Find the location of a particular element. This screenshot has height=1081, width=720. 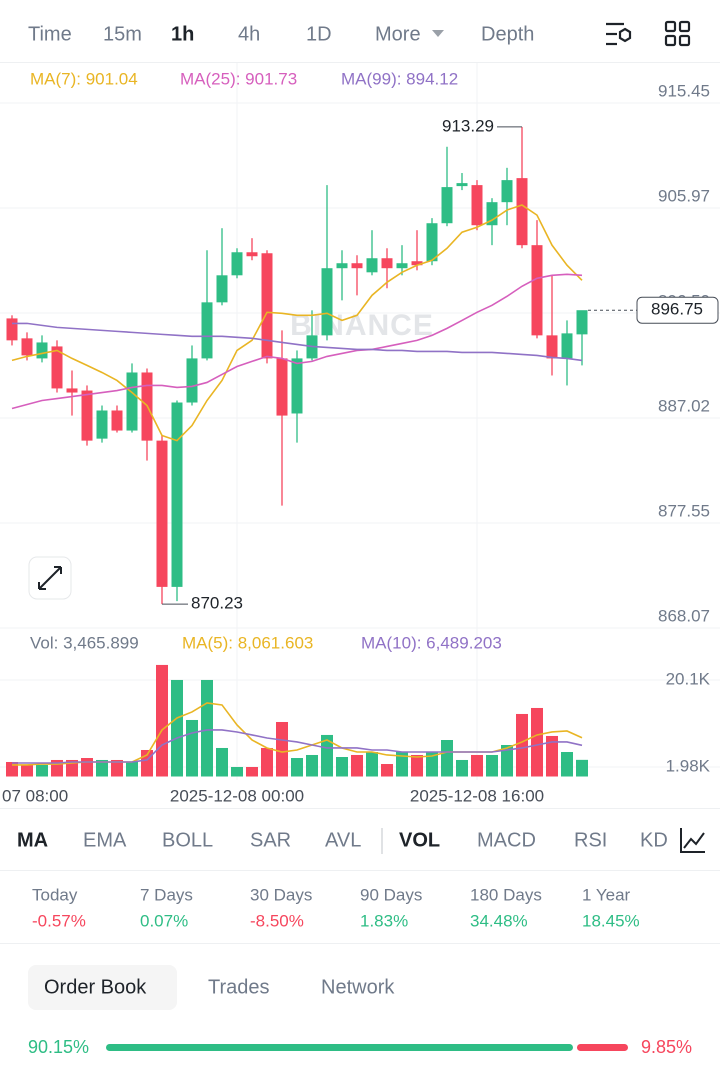

performance-label: 90 Days is located at coordinates (391, 894).